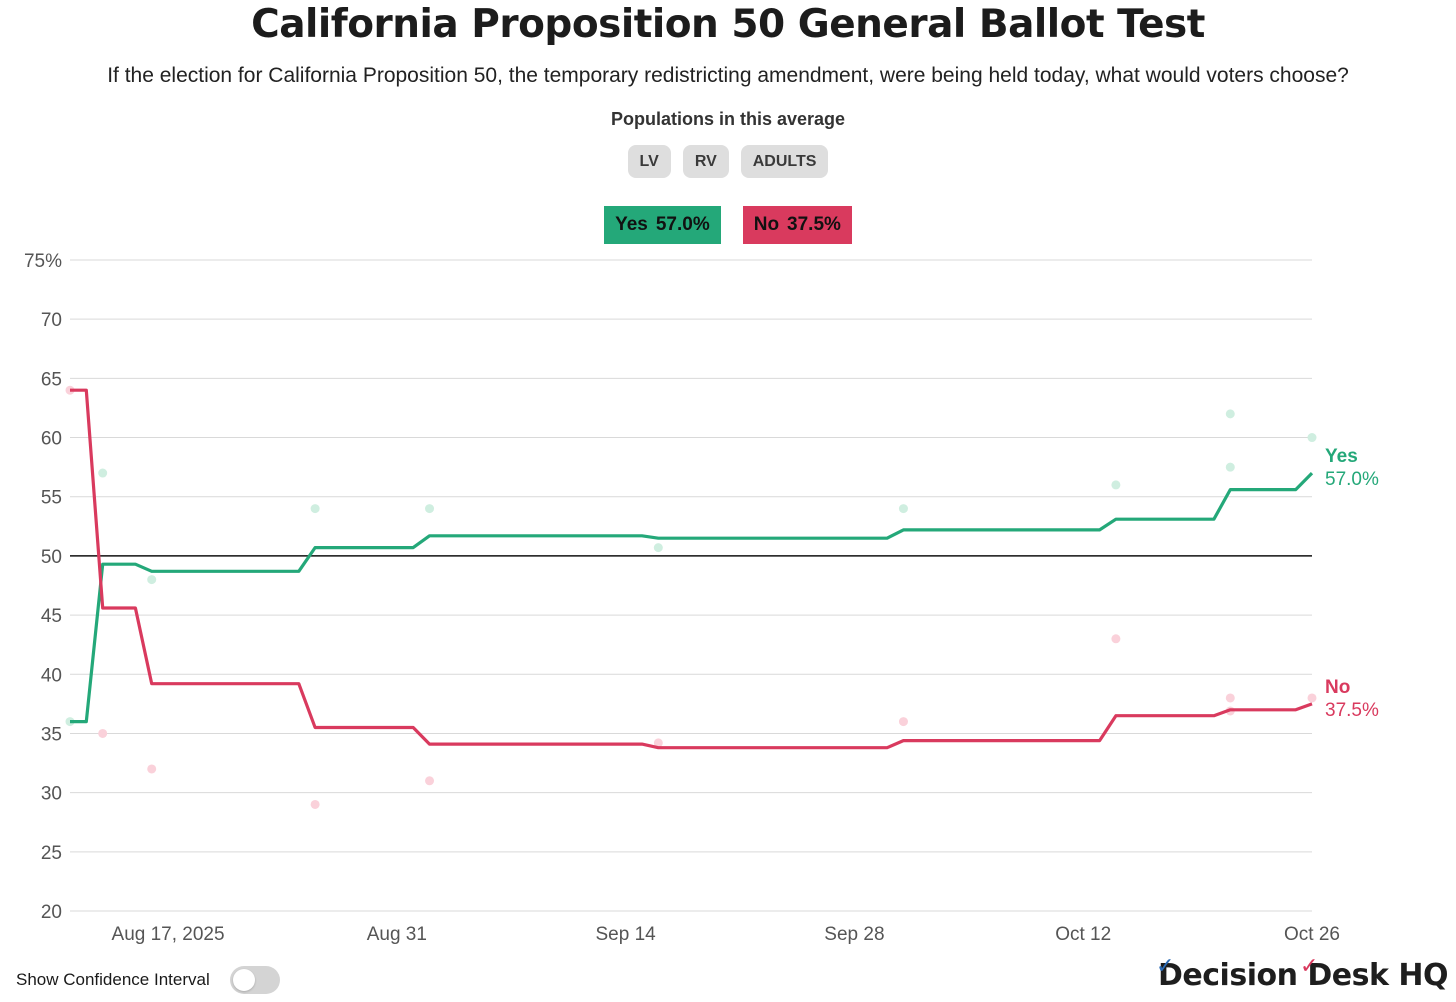 The width and height of the screenshot is (1456, 1002). I want to click on end-label-name: No, so click(1337, 687).